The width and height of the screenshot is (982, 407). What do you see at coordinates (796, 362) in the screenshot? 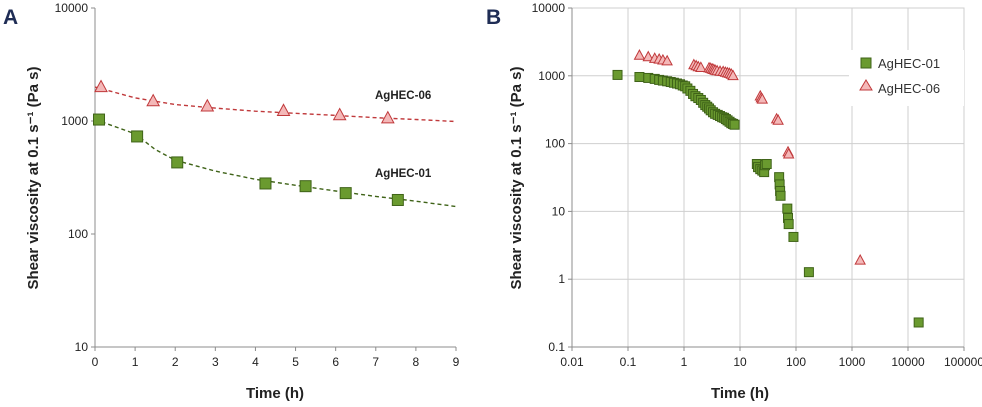
I see `panel-b-x-tick-label: 100` at bounding box center [796, 362].